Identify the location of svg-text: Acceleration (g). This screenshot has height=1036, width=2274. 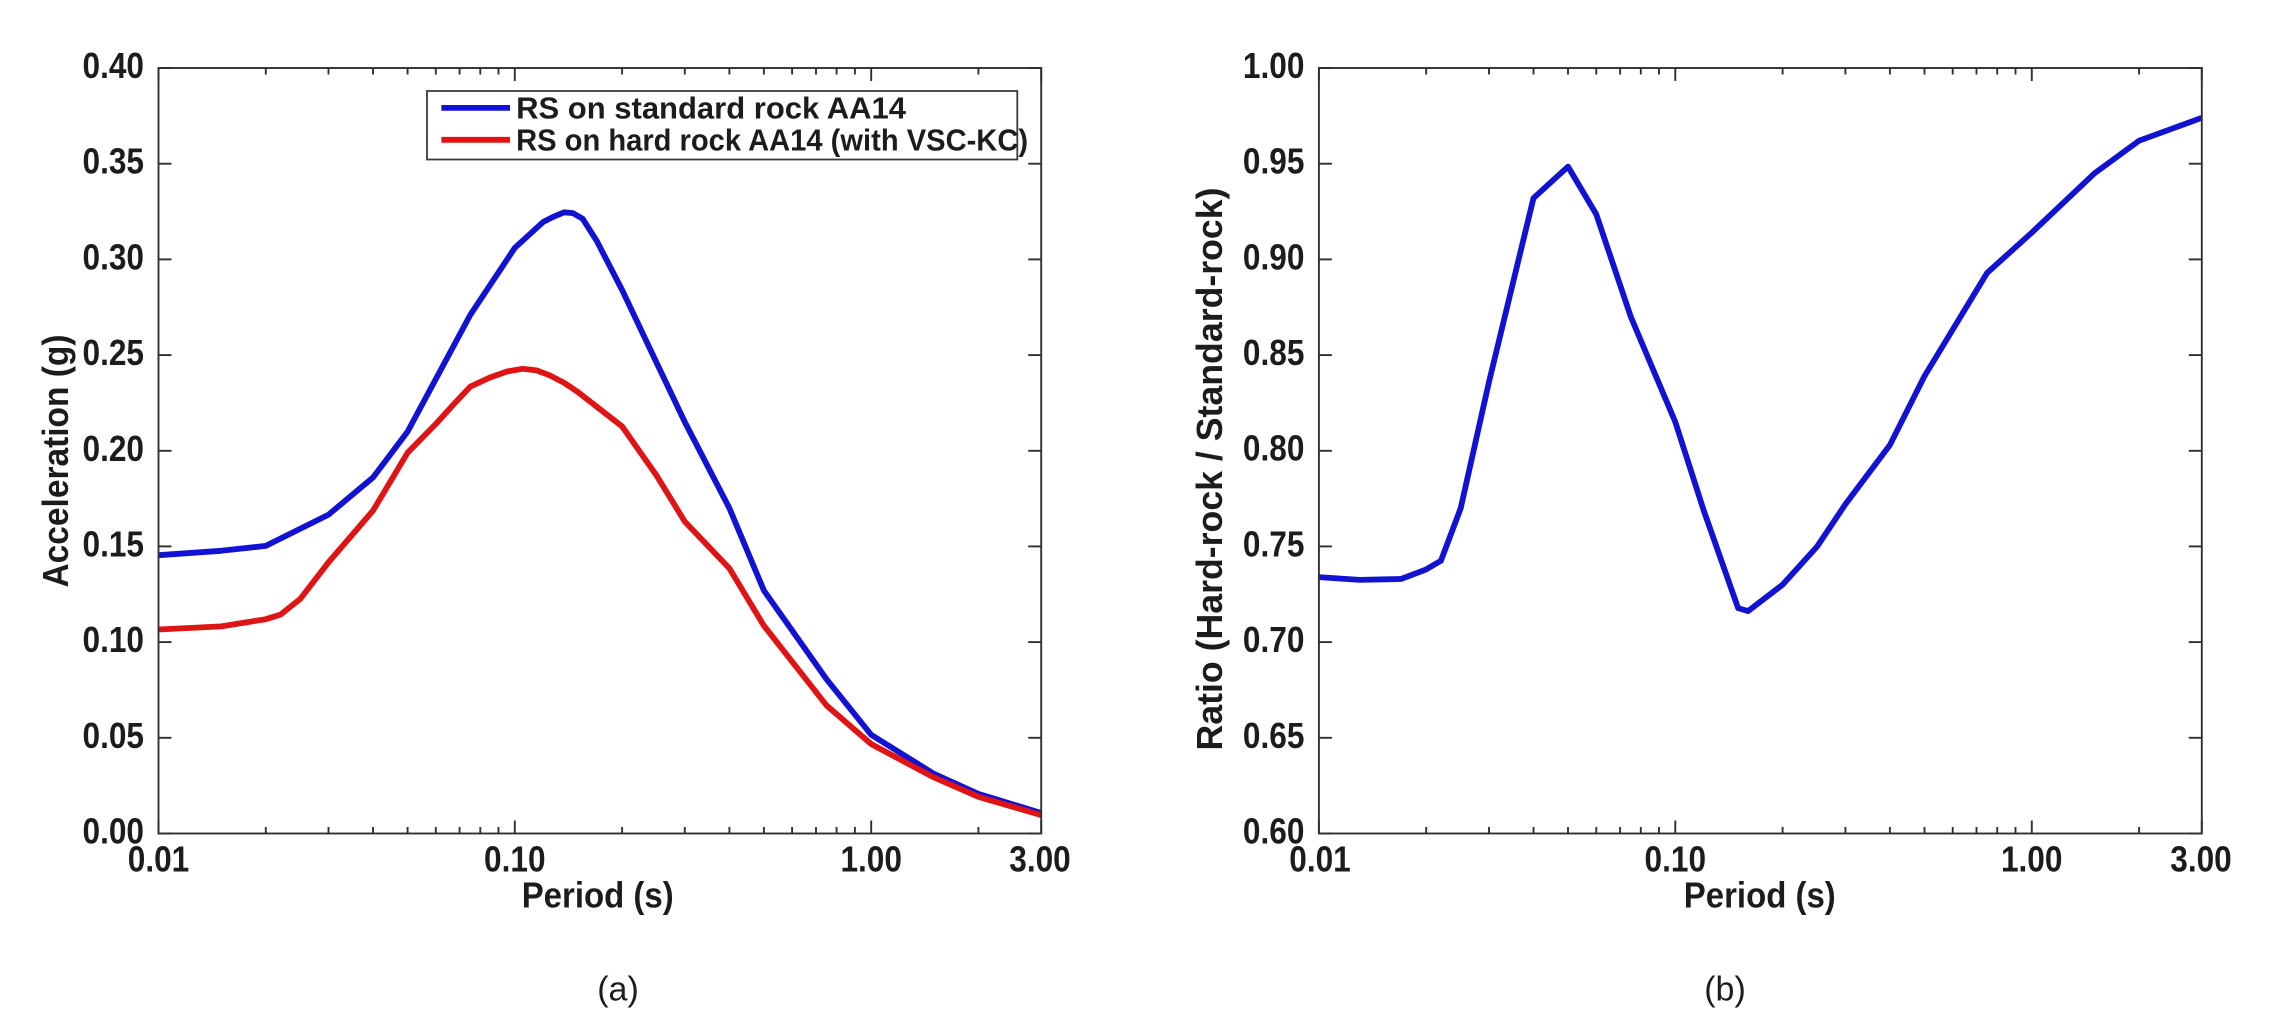
(55, 461).